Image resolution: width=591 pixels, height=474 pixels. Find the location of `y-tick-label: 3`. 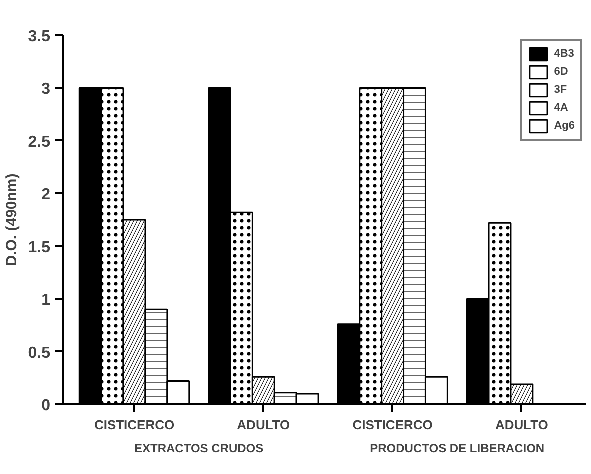

y-tick-label: 3 is located at coordinates (46, 89).